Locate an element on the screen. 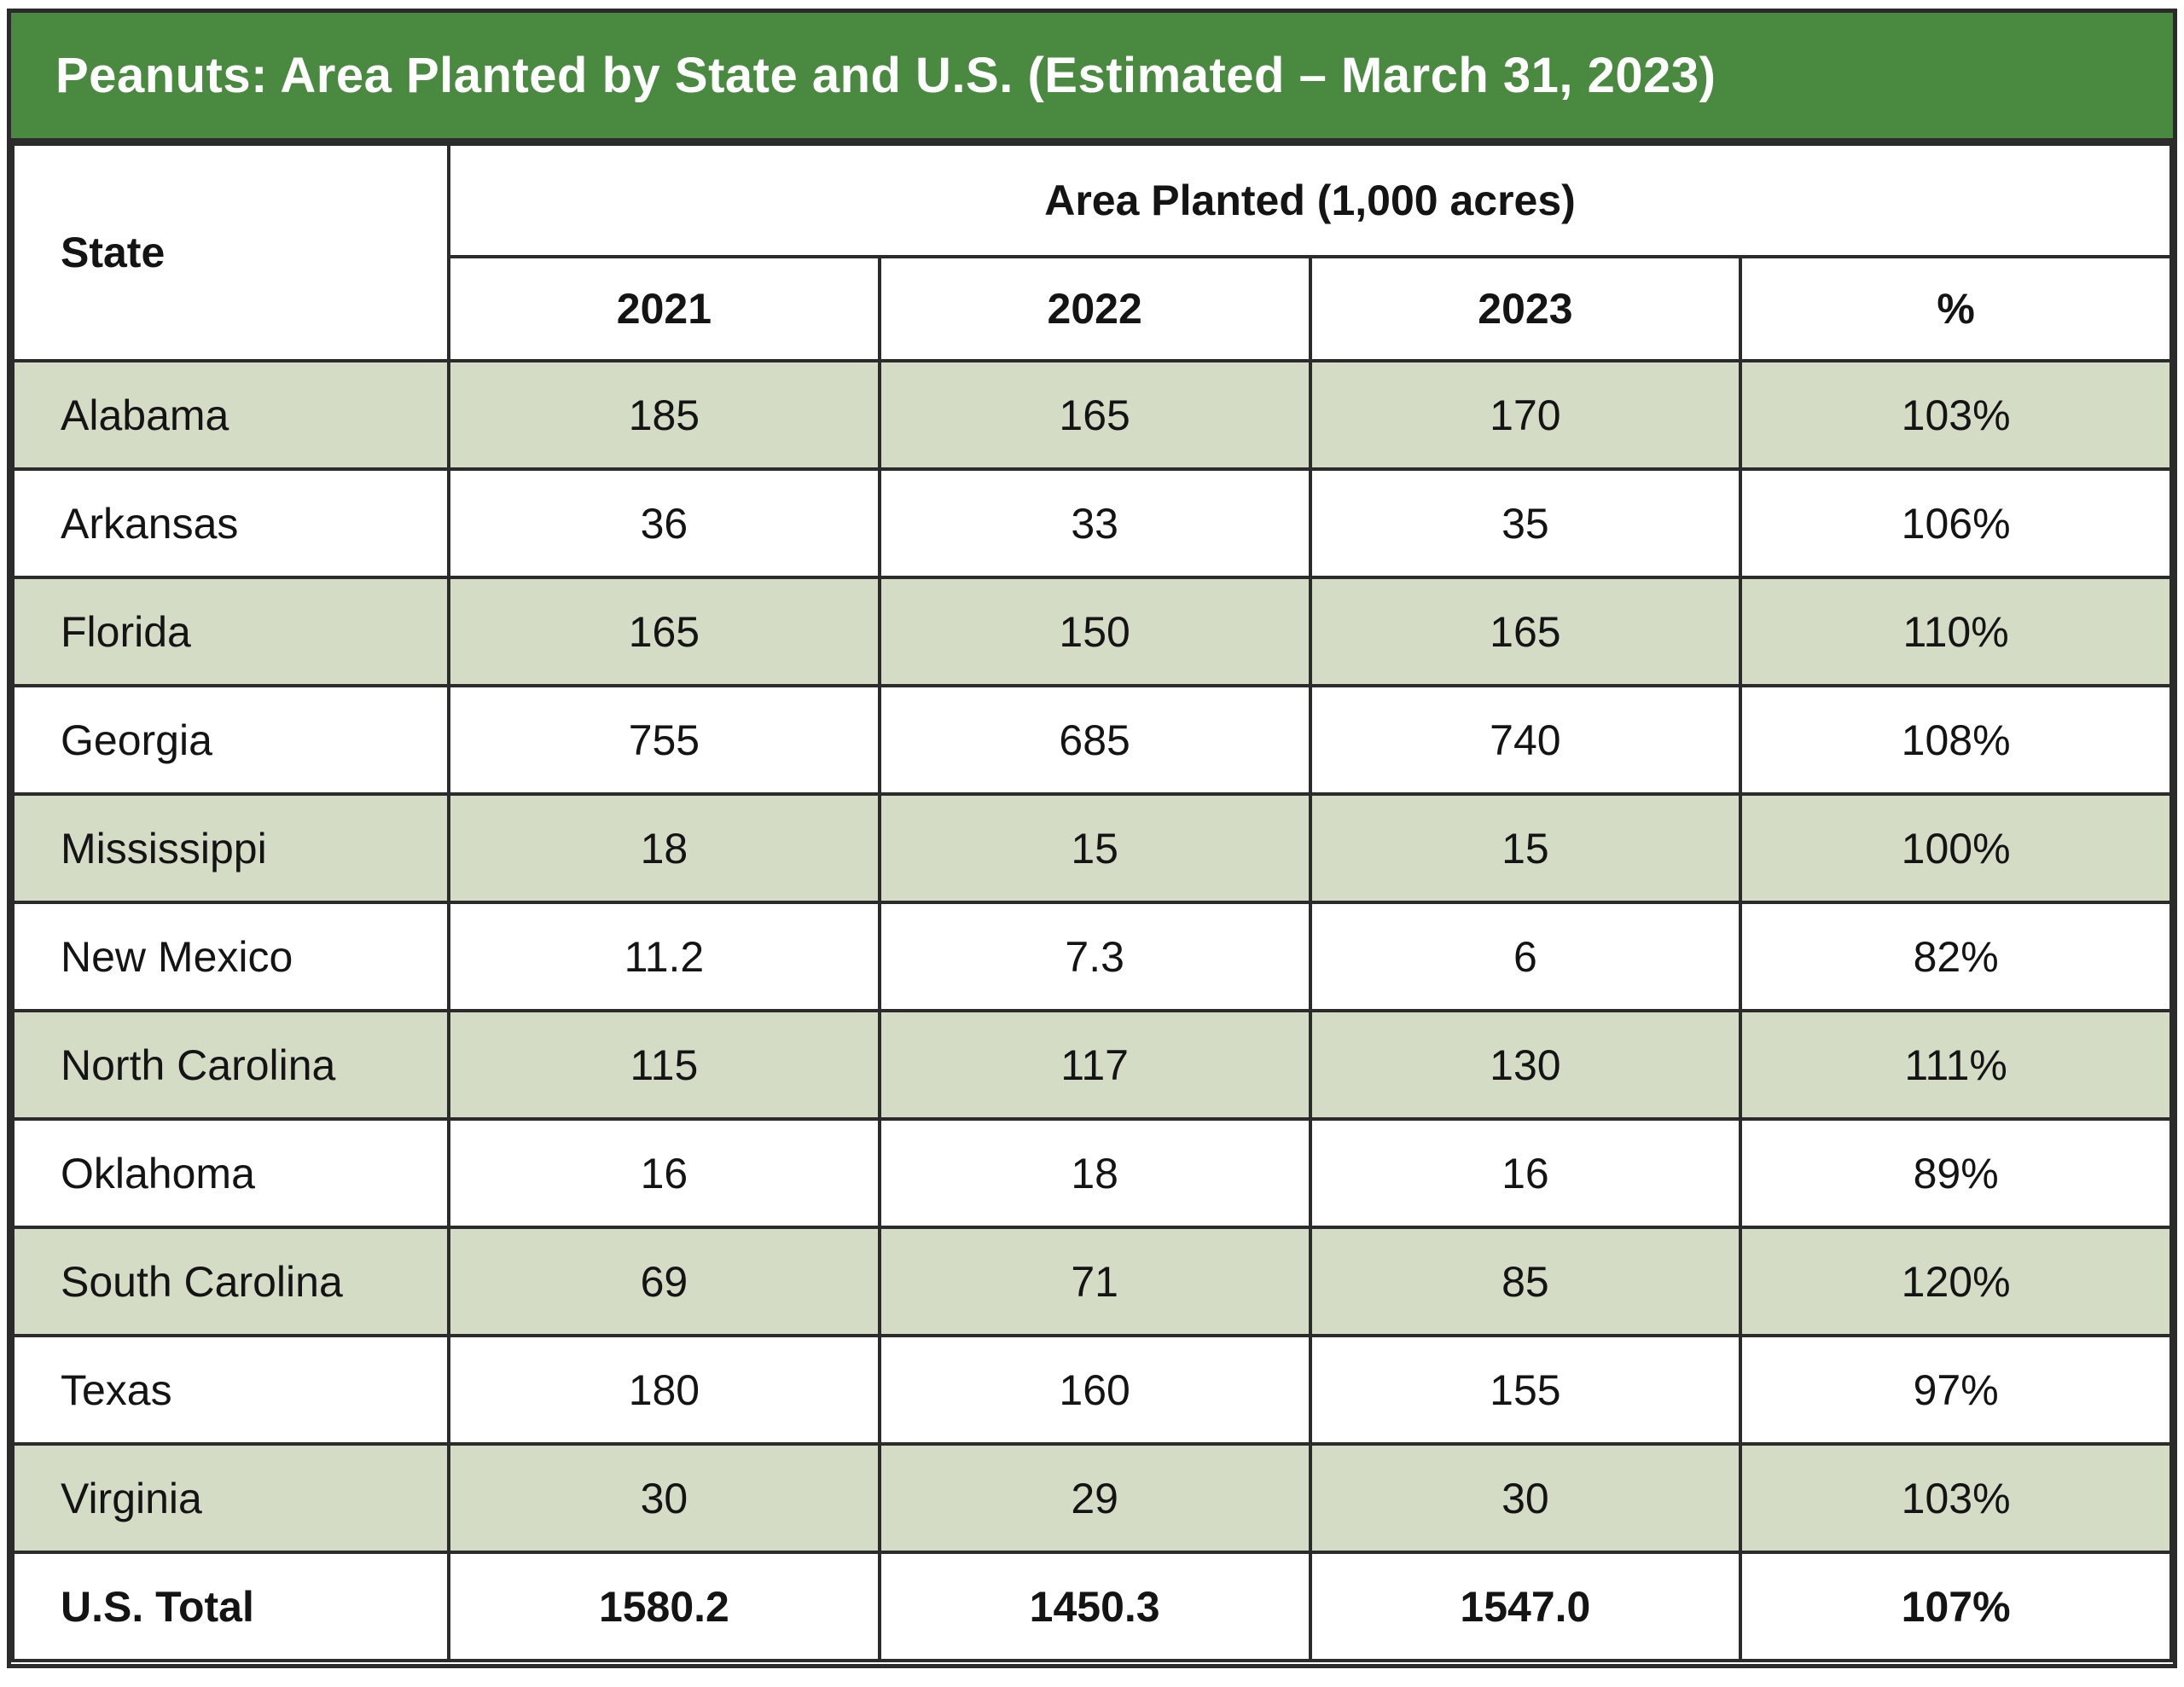 The image size is (2184, 1687). percent-header: % is located at coordinates (1956, 309).